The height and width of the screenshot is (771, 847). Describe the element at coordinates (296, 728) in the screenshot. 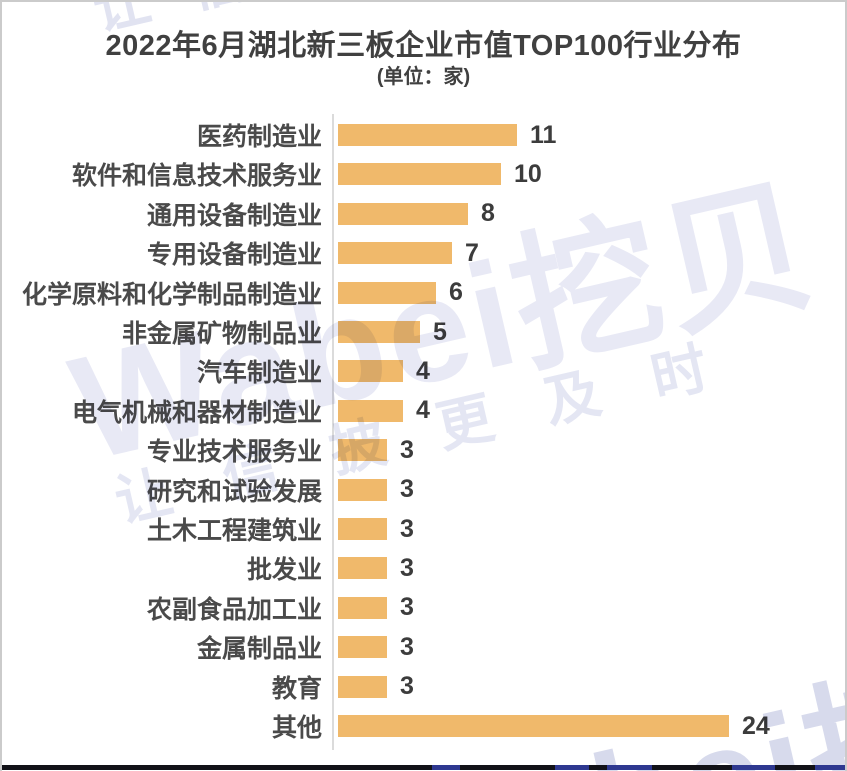

I see `category-label: 其他` at that location.